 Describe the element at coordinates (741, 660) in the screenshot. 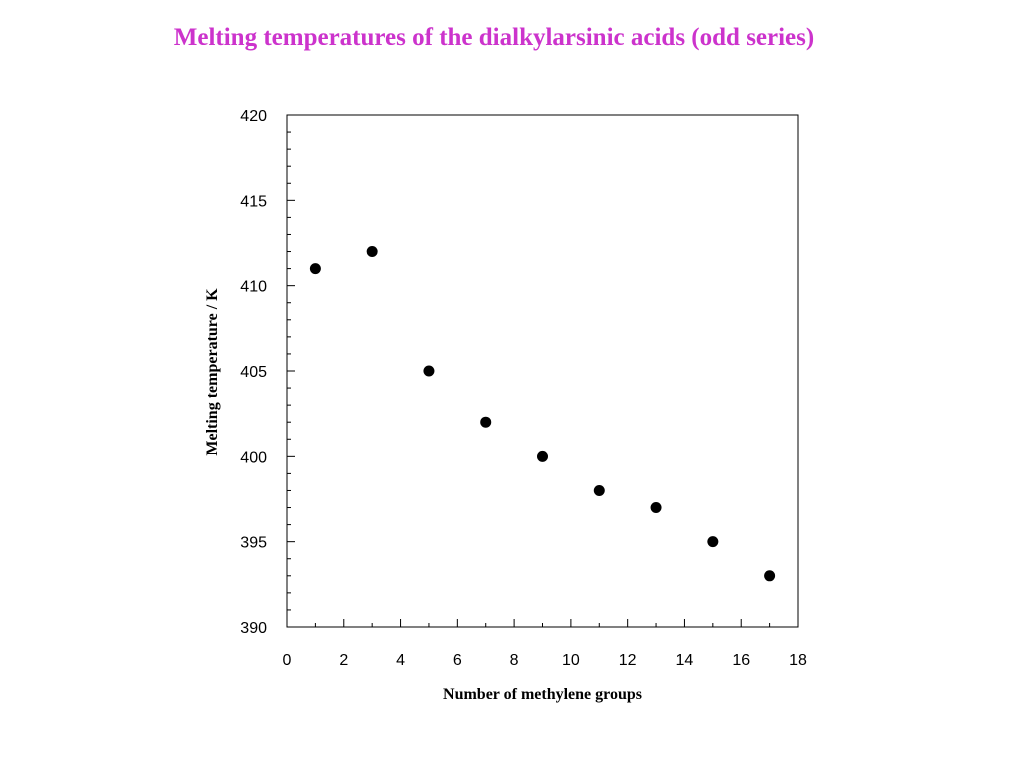

I see `x-tick-label: 16` at that location.